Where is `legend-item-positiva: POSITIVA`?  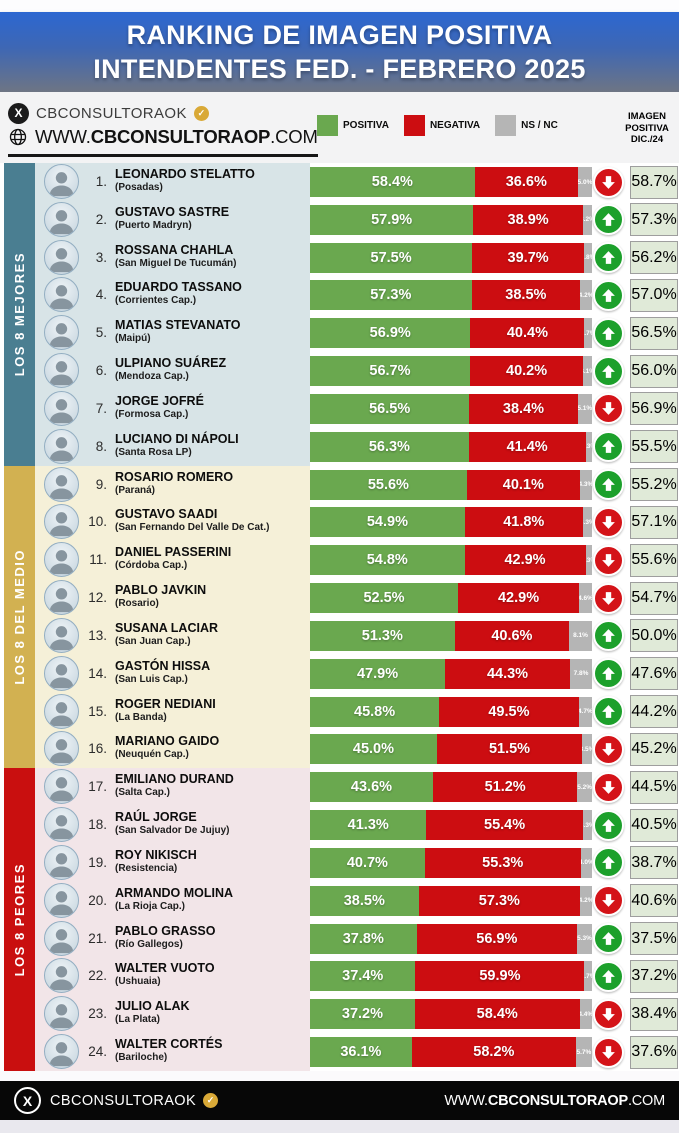 legend-item-positiva: POSITIVA is located at coordinates (353, 125).